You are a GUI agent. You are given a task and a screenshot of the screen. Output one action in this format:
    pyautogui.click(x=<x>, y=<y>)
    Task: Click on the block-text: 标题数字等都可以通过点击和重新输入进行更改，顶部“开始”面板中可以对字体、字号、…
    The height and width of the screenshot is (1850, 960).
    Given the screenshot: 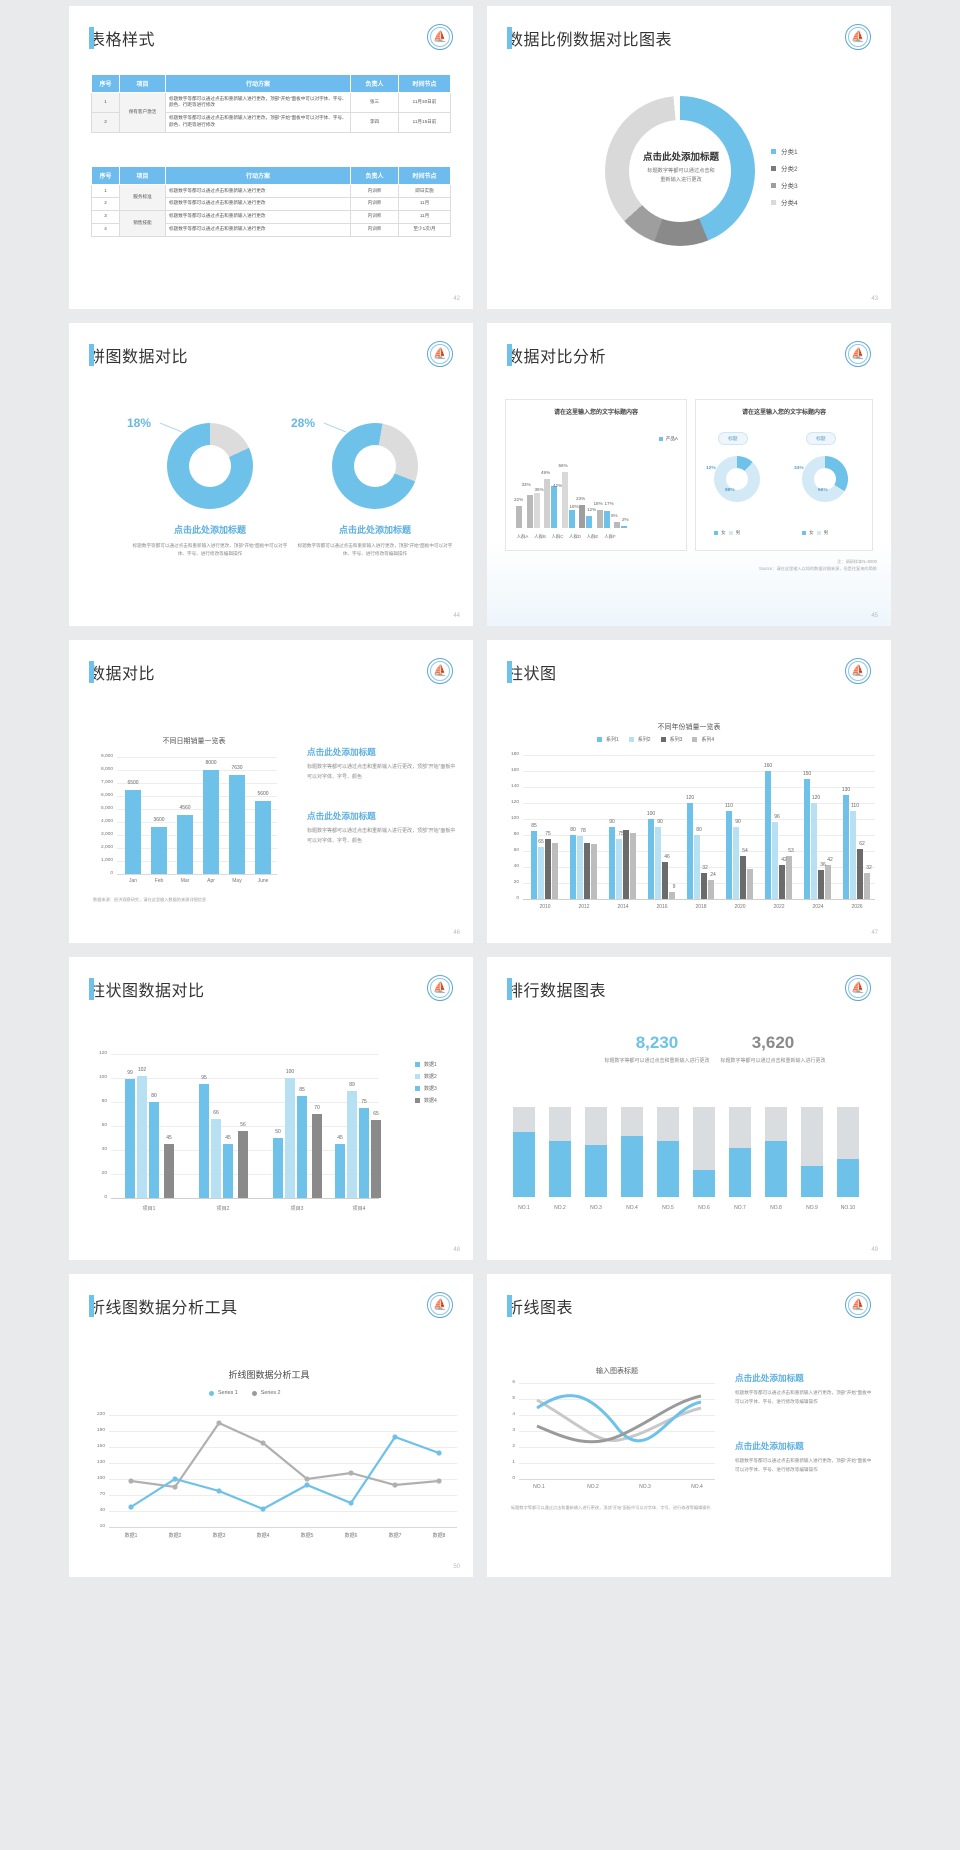 What is the action you would take?
    pyautogui.click(x=803, y=1397)
    